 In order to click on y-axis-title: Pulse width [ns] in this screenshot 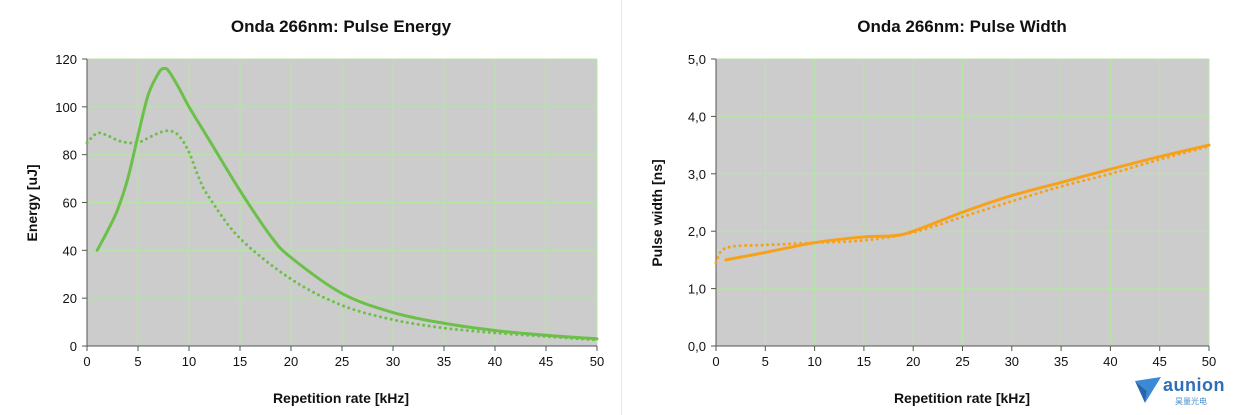, I will do `click(657, 212)`.